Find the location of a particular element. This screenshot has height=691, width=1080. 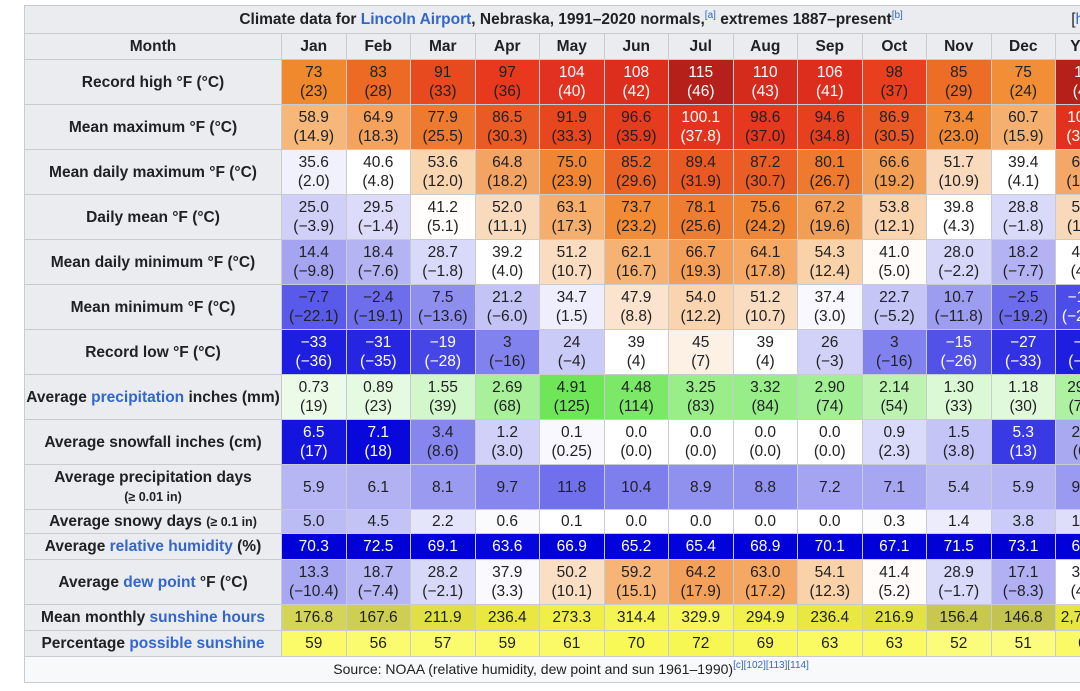

month-value-cell: 0.89 (23) is located at coordinates (378, 397).